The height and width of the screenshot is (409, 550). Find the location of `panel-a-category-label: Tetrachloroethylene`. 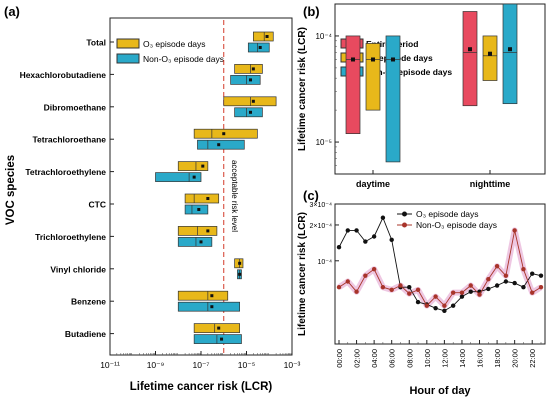

panel-a-category-label: Tetrachloroethylene is located at coordinates (65, 172).